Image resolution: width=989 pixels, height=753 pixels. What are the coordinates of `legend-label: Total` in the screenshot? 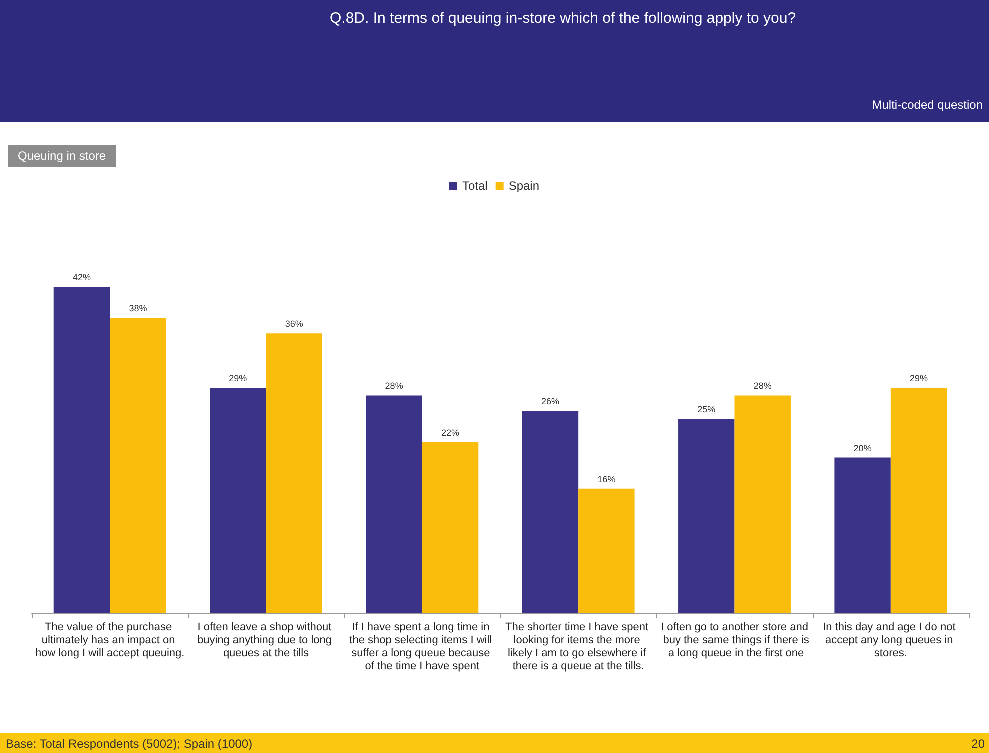 It's located at (475, 186).